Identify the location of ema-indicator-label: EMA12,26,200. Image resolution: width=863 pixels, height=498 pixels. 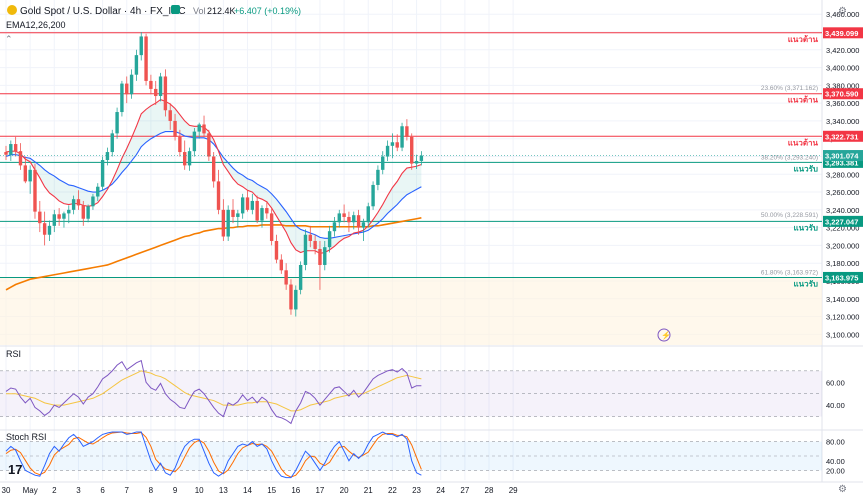
(36, 25).